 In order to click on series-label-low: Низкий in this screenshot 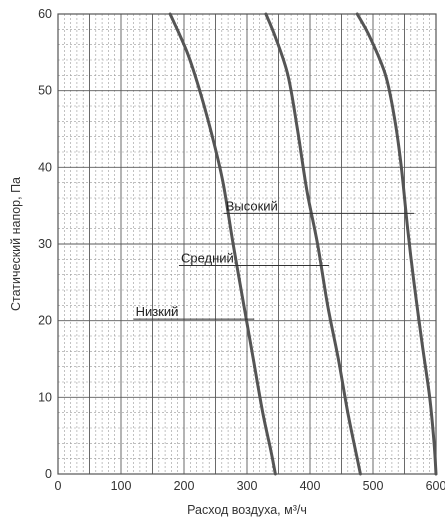, I will do `click(157, 311)`.